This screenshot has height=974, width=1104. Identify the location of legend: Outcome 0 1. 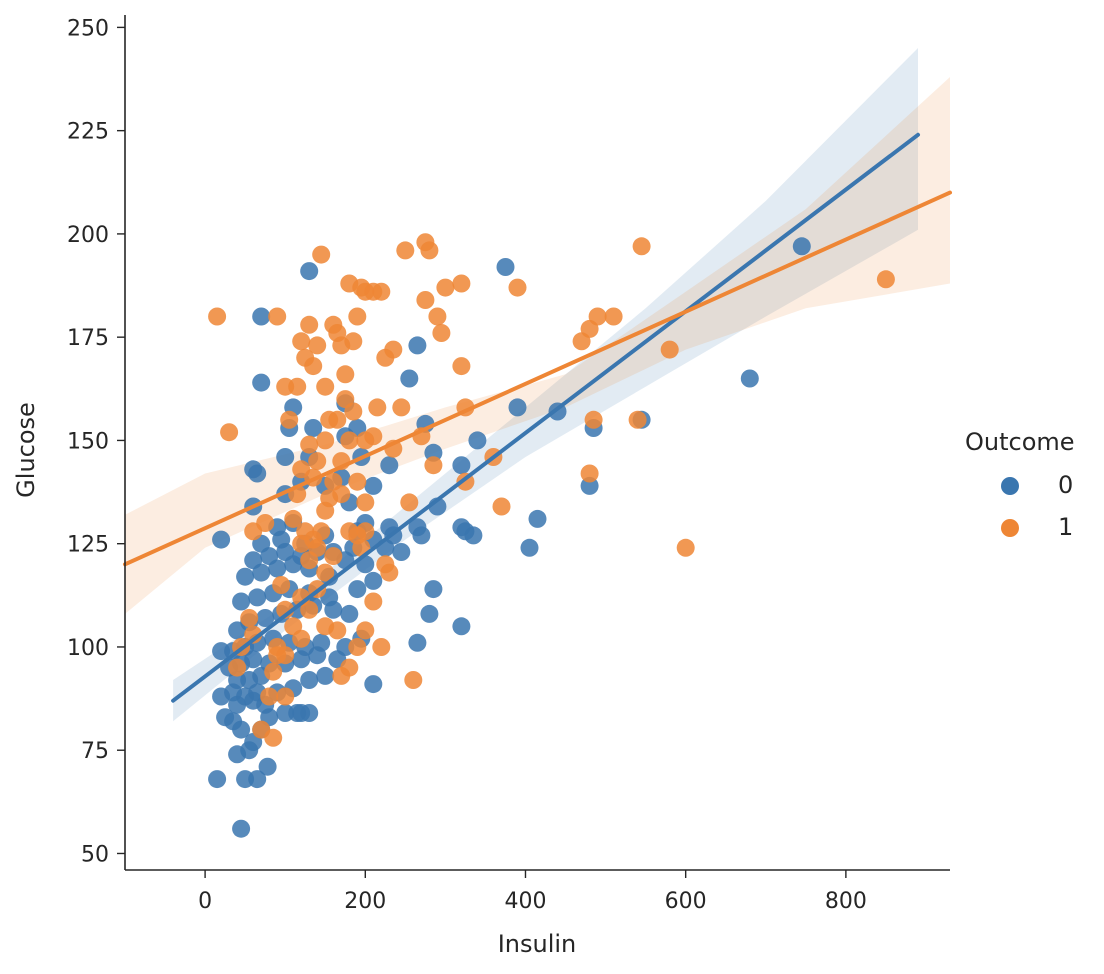
(1020, 484).